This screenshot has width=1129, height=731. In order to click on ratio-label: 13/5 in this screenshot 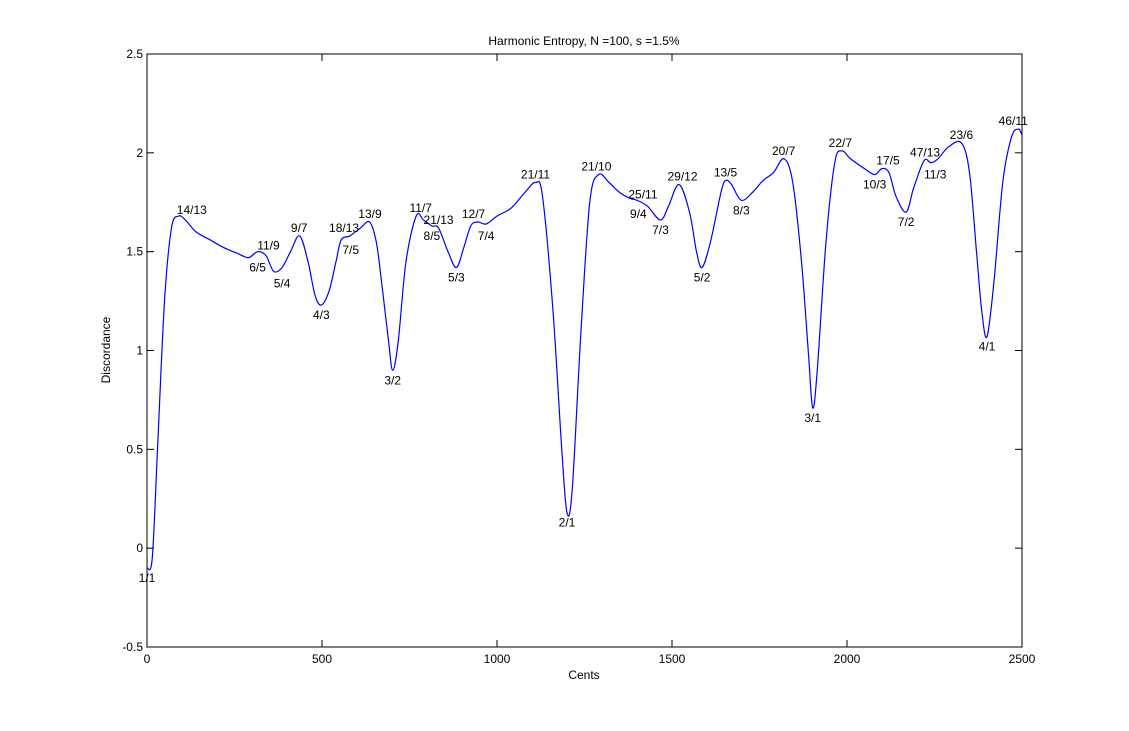, I will do `click(726, 173)`.